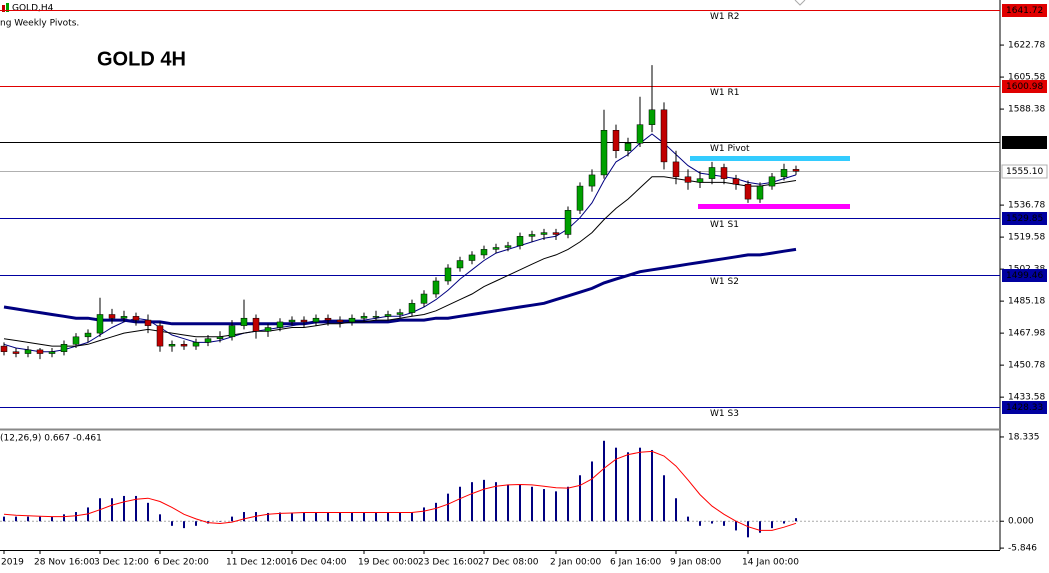 This screenshot has height=573, width=1049. What do you see at coordinates (508, 563) in the screenshot?
I see `x-tick-label: 27 Dec 08:00` at bounding box center [508, 563].